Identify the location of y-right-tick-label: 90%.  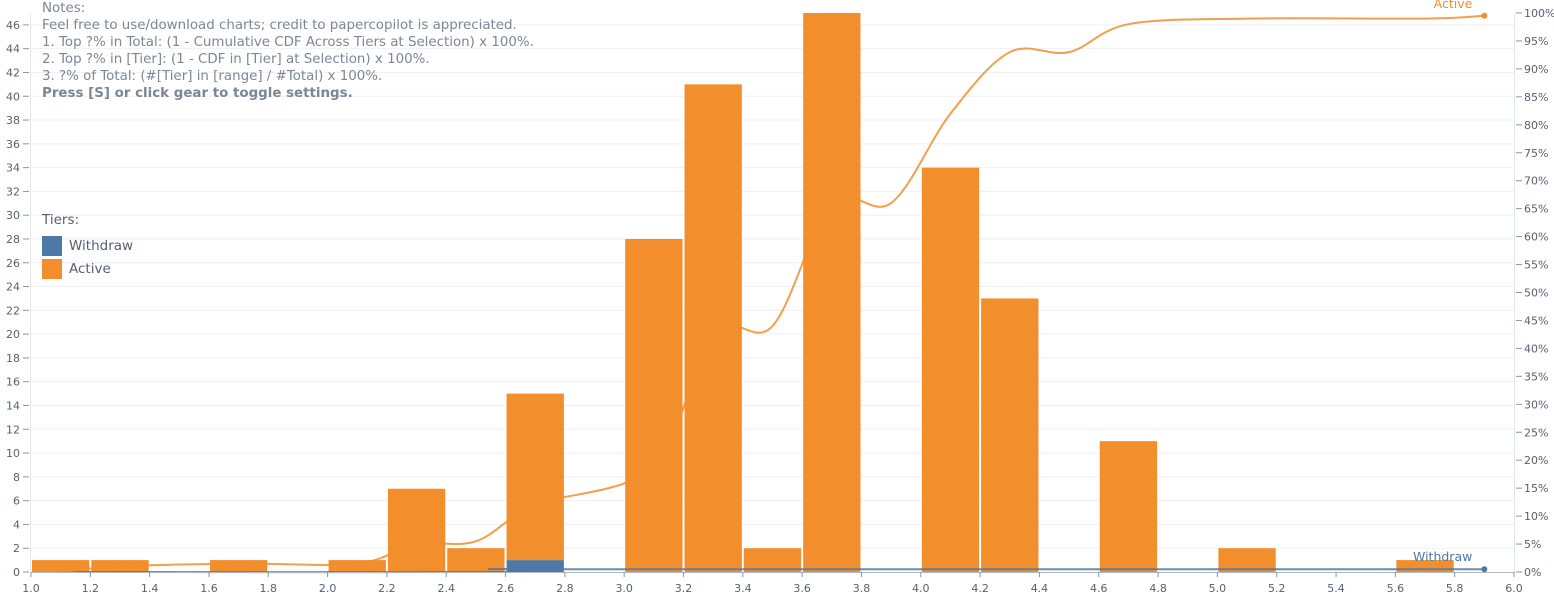
(1536, 69).